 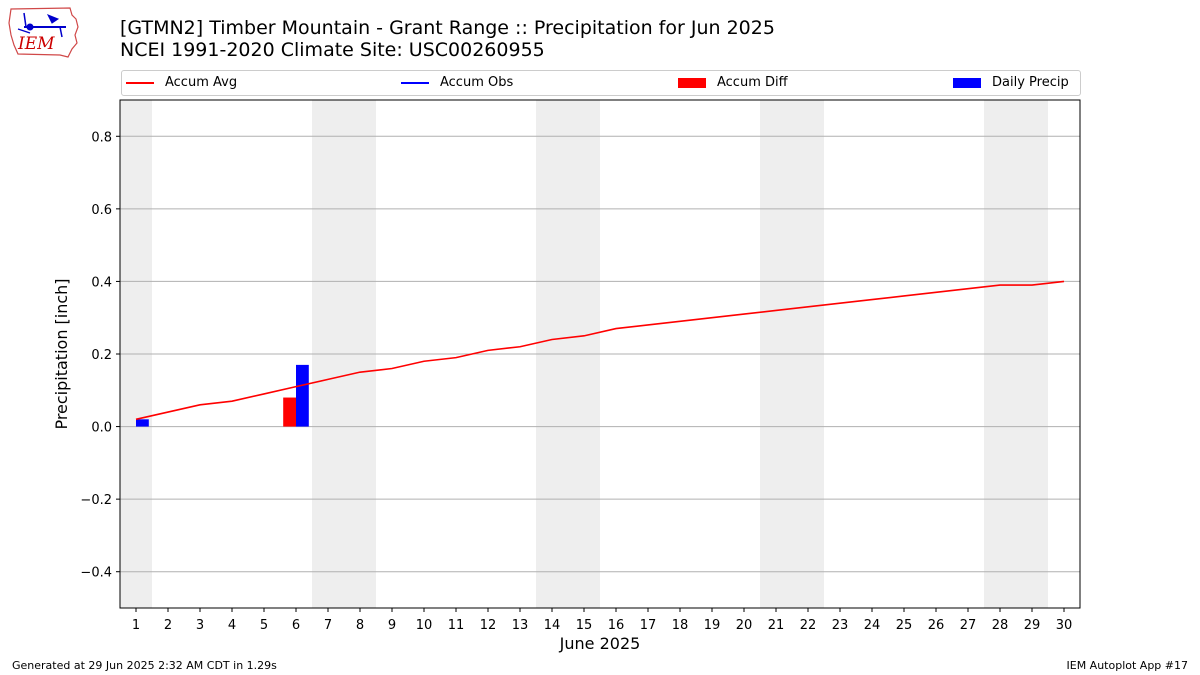 I want to click on title-line-2: NCEI 1991-2020 Climate Site: USC00260955, so click(x=332, y=50).